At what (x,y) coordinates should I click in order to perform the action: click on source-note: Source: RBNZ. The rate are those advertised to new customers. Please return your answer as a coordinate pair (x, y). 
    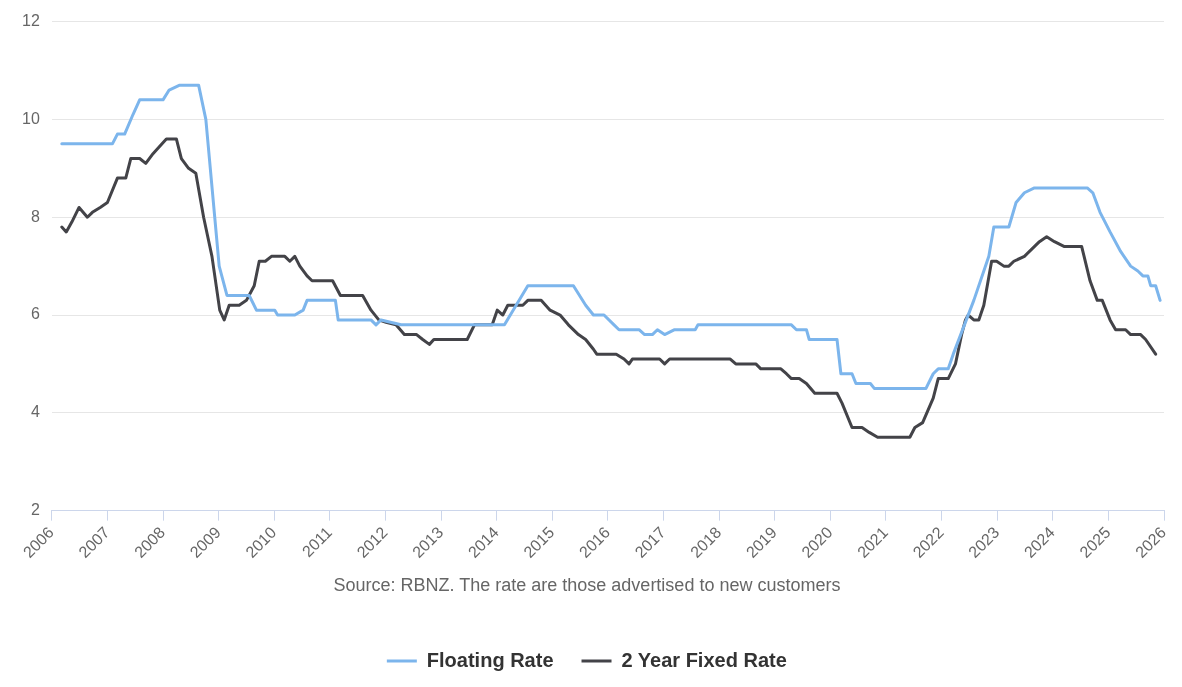
    Looking at the image, I should click on (587, 585).